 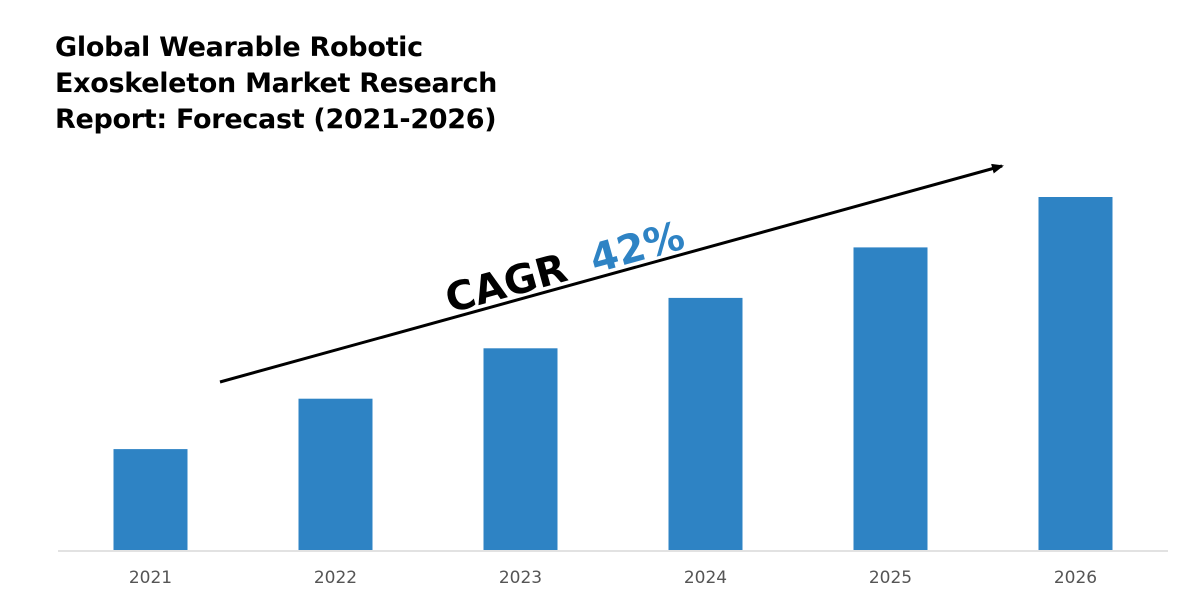 What do you see at coordinates (520, 578) in the screenshot?
I see `x-tick-label-2023: 2023` at bounding box center [520, 578].